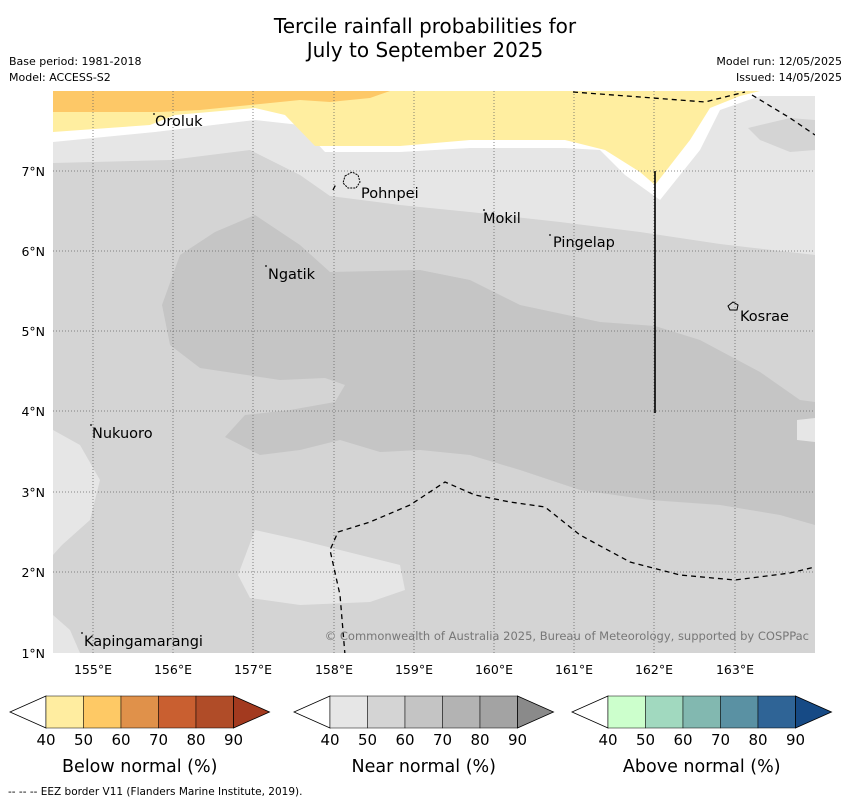 The image size is (850, 804). What do you see at coordinates (590, 712) in the screenshot?
I see `above-normal-under-triangle` at bounding box center [590, 712].